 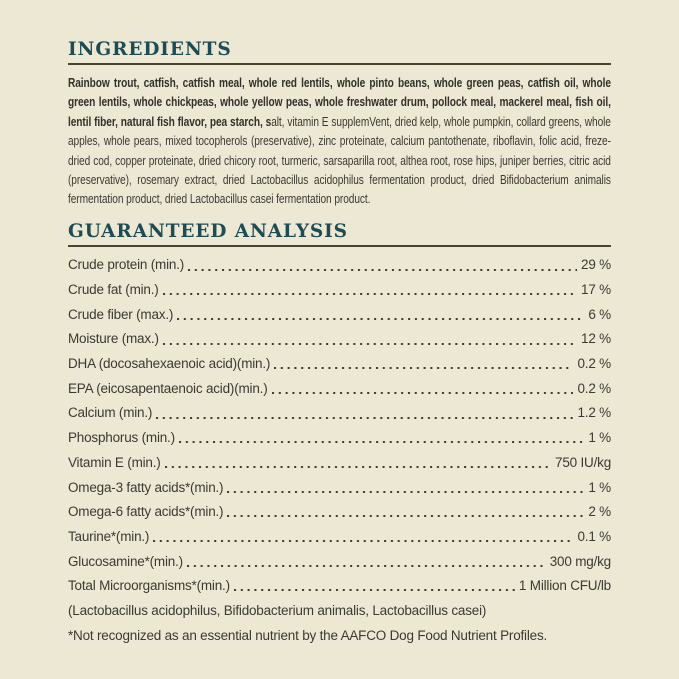 What do you see at coordinates (149, 586) in the screenshot?
I see `analysis-label: Total Microorganisms*(min.)` at bounding box center [149, 586].